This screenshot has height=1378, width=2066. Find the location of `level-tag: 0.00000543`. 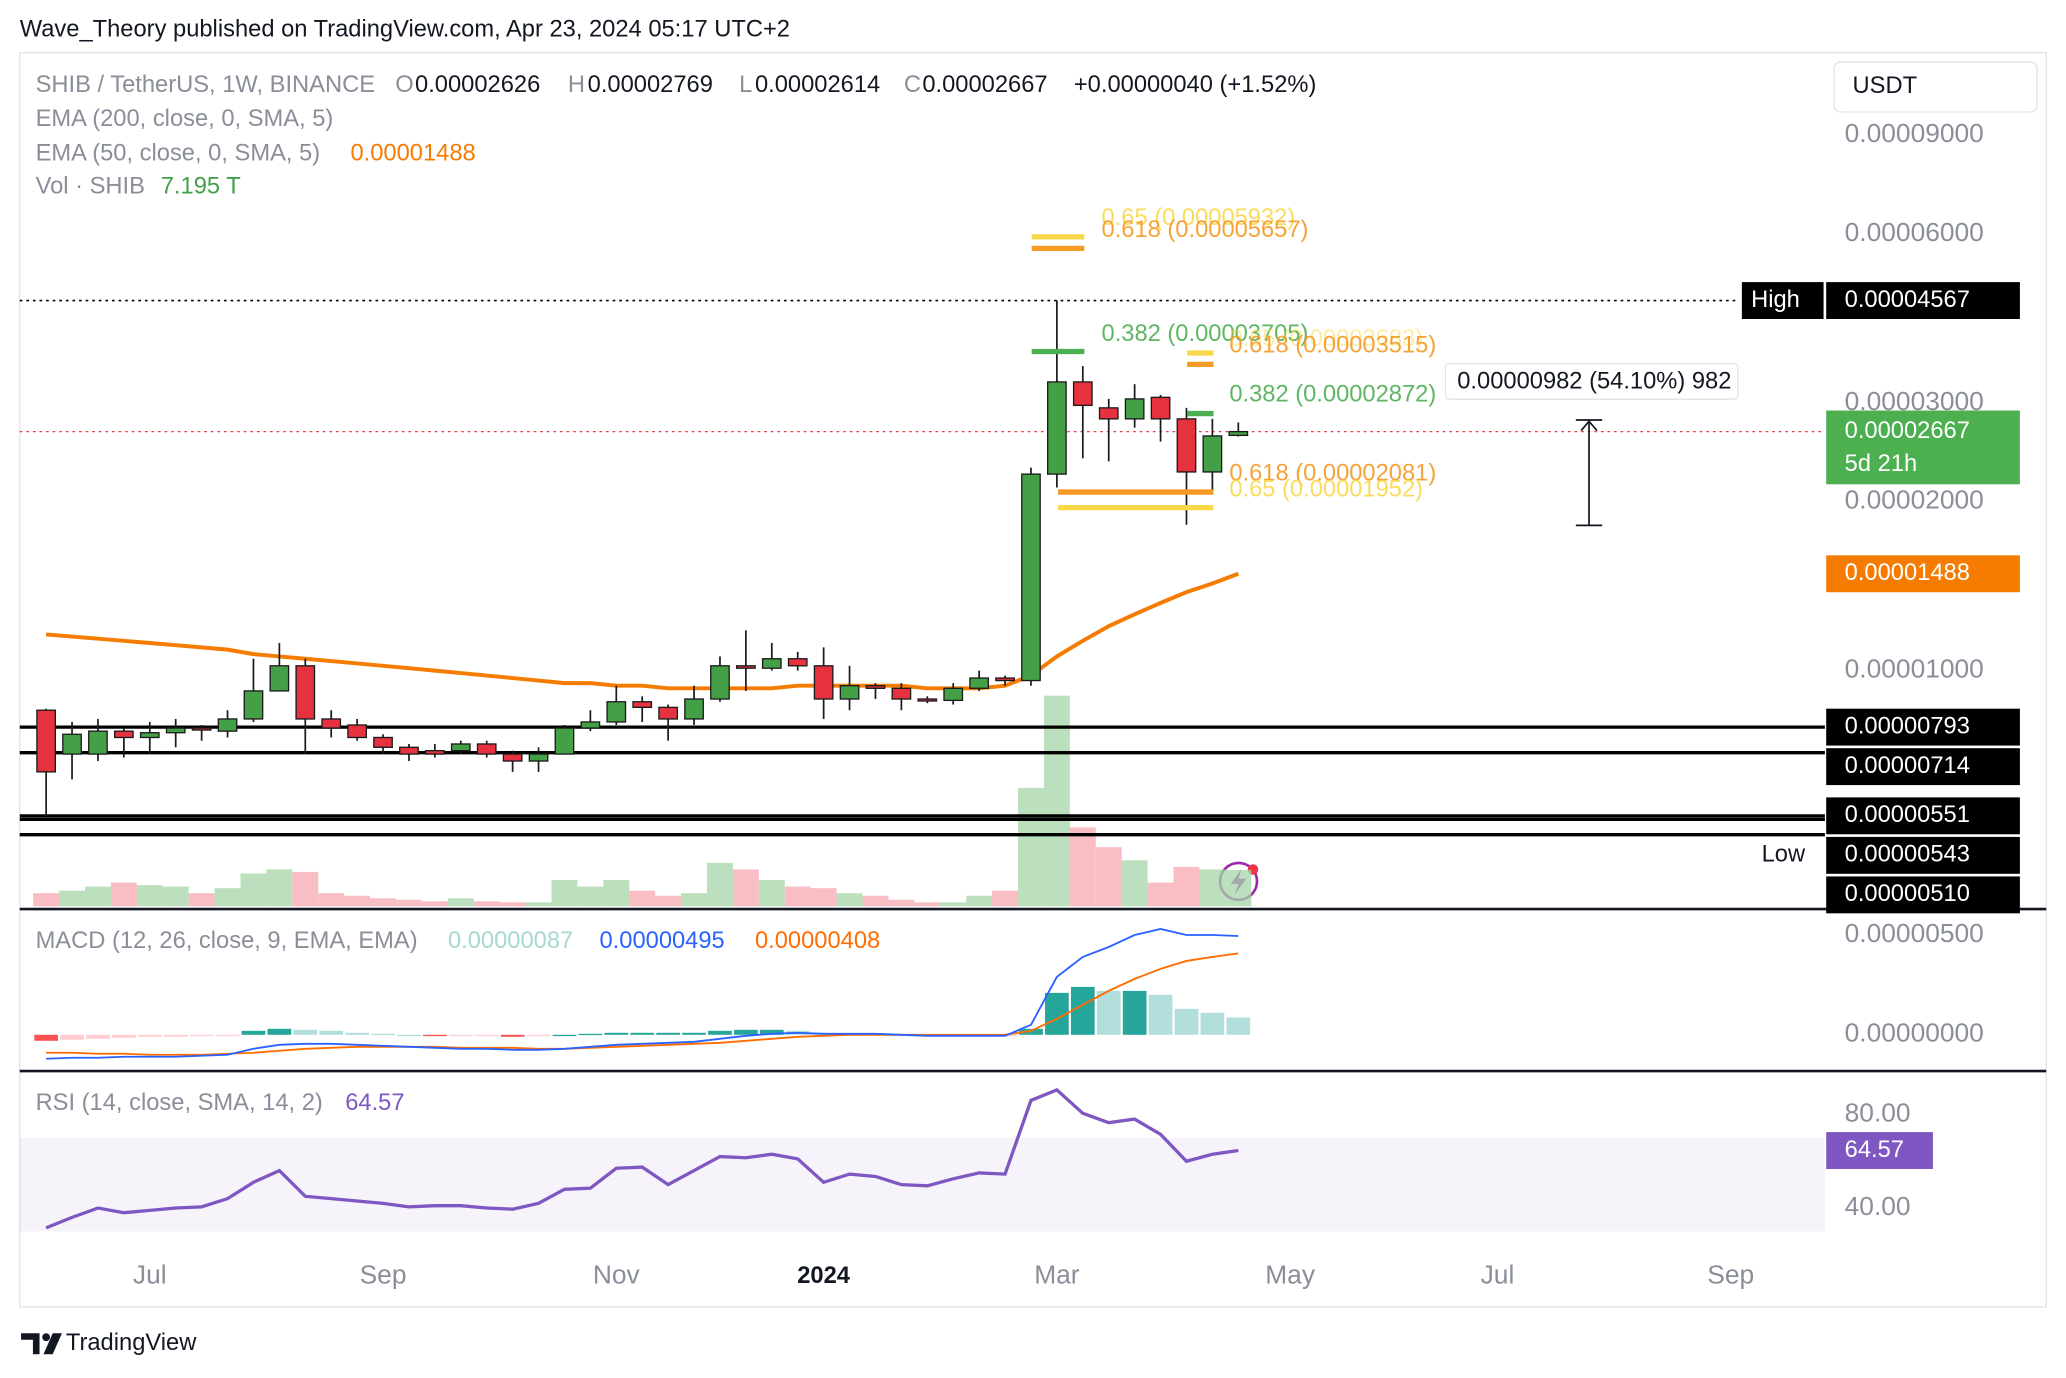

level-tag: 0.00000543 is located at coordinates (1907, 855).